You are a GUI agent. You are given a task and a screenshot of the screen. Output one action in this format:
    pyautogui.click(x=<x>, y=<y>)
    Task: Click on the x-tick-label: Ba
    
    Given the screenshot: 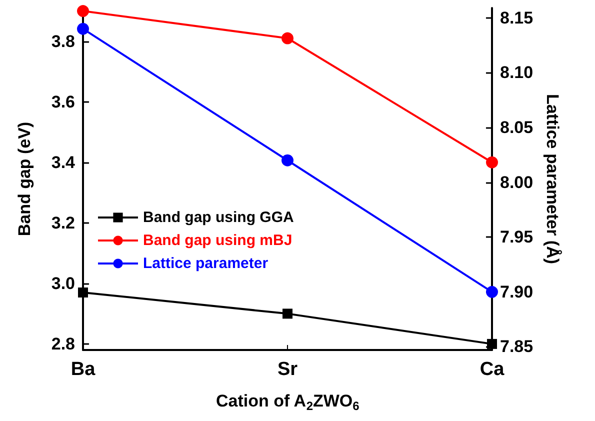 What is the action you would take?
    pyautogui.click(x=83, y=369)
    